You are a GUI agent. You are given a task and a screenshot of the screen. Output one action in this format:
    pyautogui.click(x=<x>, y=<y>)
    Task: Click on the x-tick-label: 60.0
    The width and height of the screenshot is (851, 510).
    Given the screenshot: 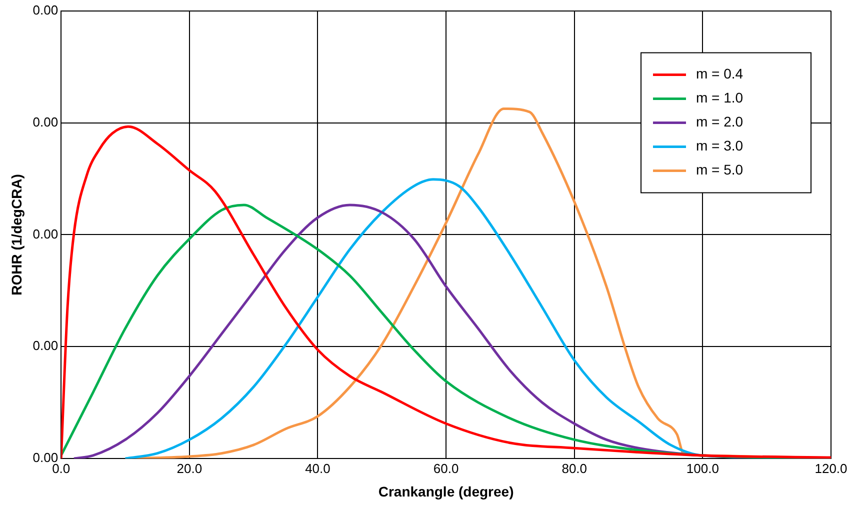 What is the action you would take?
    pyautogui.click(x=446, y=468)
    